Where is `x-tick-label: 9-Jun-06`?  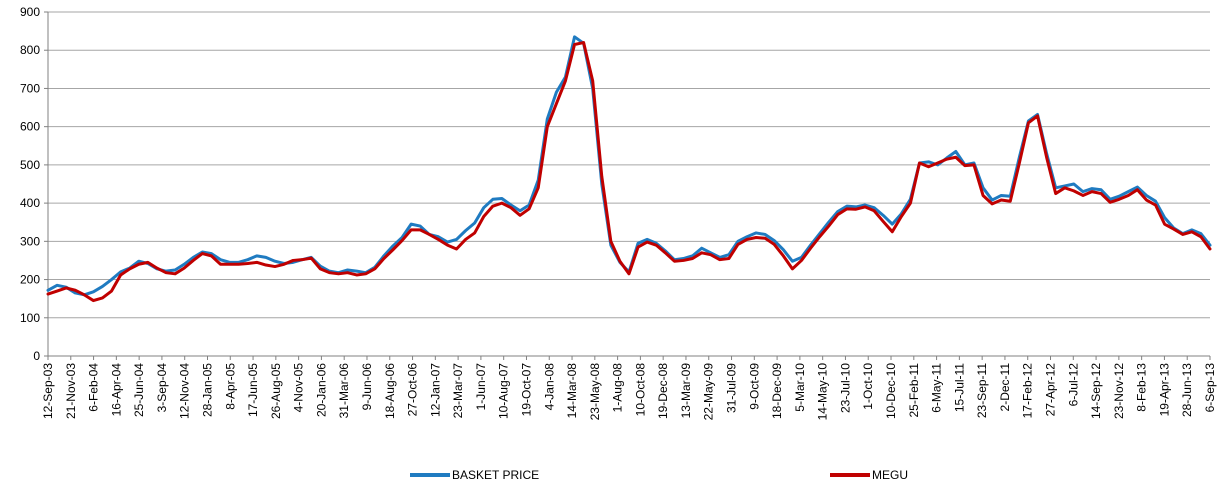 x-tick-label: 9-Jun-06 is located at coordinates (367, 387).